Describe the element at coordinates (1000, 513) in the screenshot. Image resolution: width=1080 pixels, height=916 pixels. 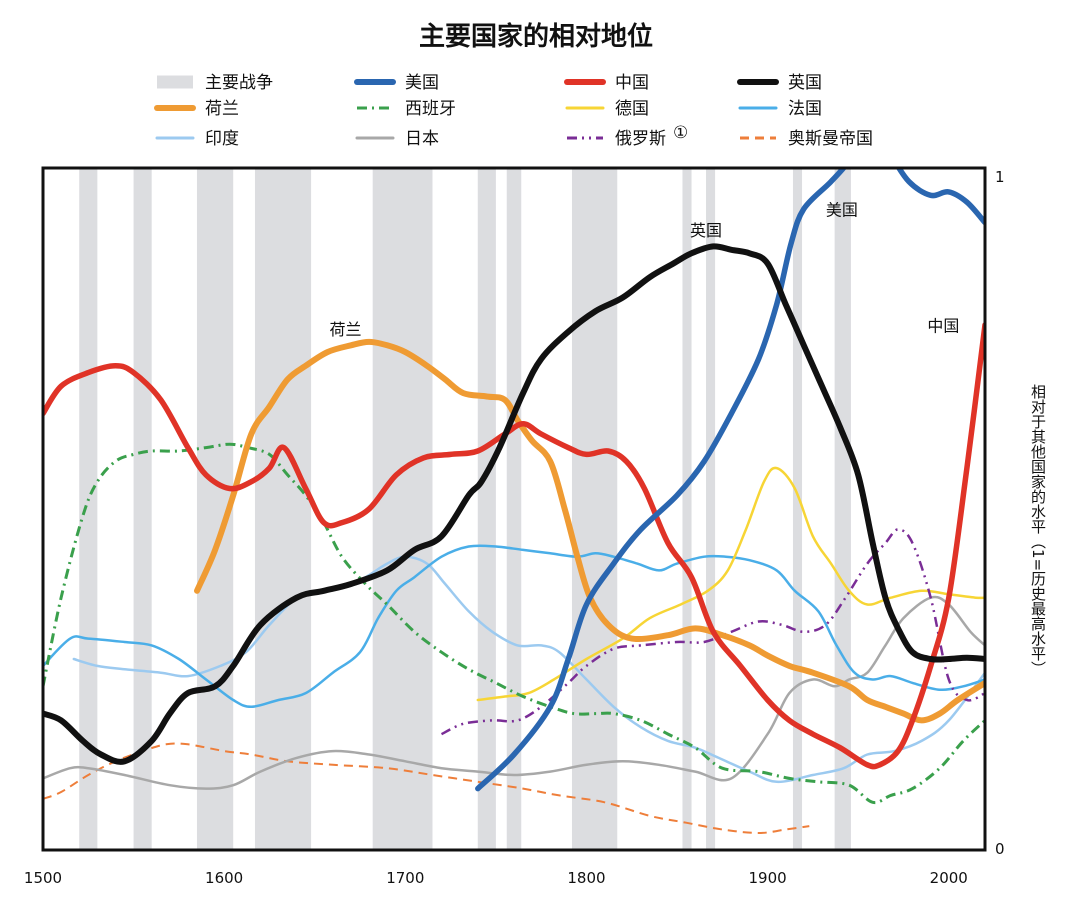
I see `y-axis: 01` at that location.